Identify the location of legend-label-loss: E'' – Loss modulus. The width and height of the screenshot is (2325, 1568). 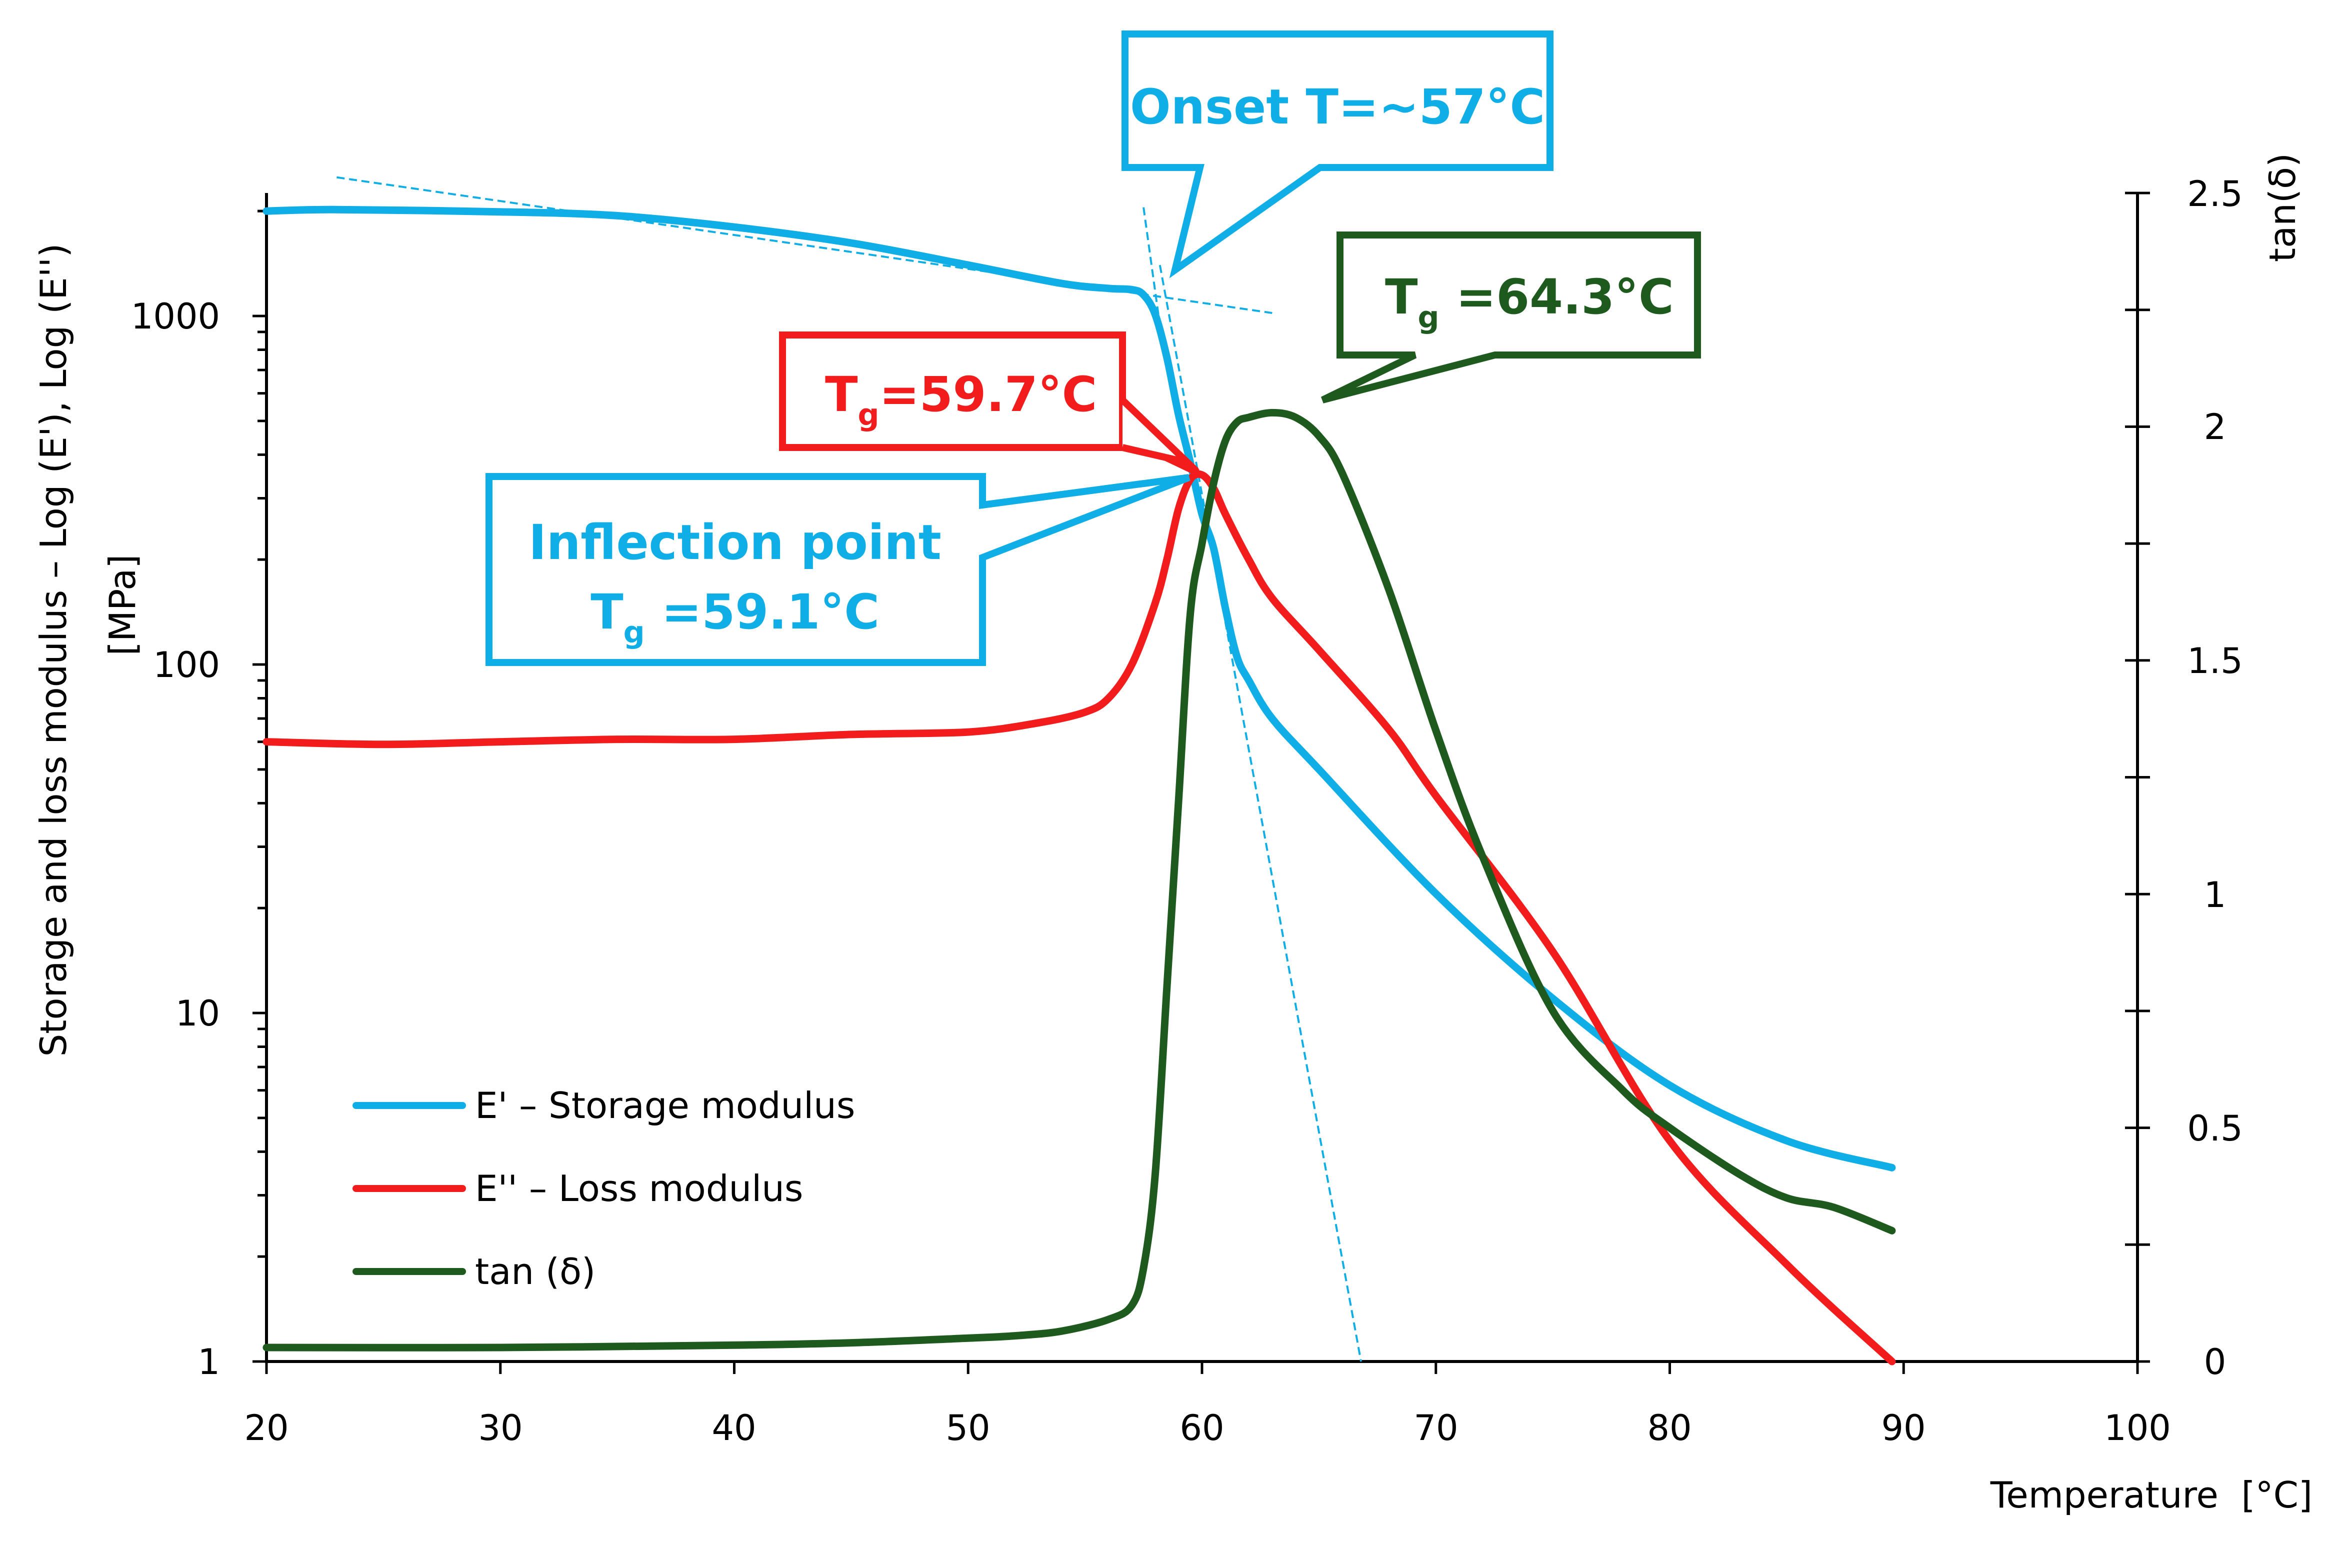
(639, 1189).